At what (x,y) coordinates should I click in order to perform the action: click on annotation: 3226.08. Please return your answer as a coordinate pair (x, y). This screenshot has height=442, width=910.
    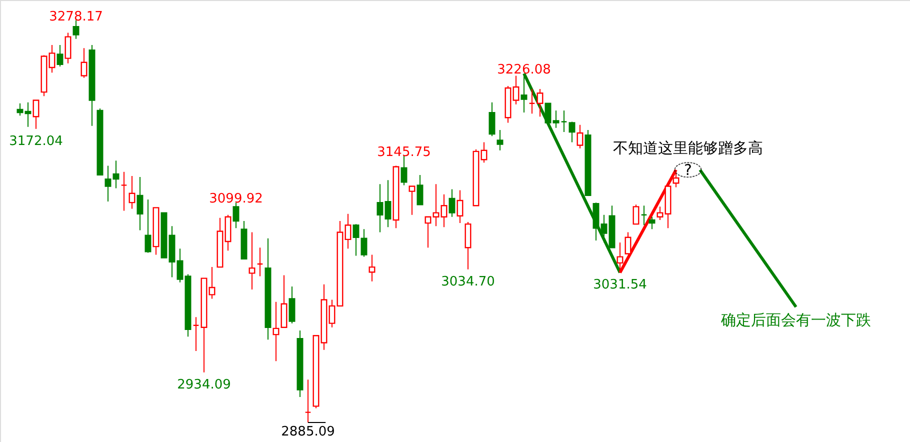
    Looking at the image, I should click on (524, 70).